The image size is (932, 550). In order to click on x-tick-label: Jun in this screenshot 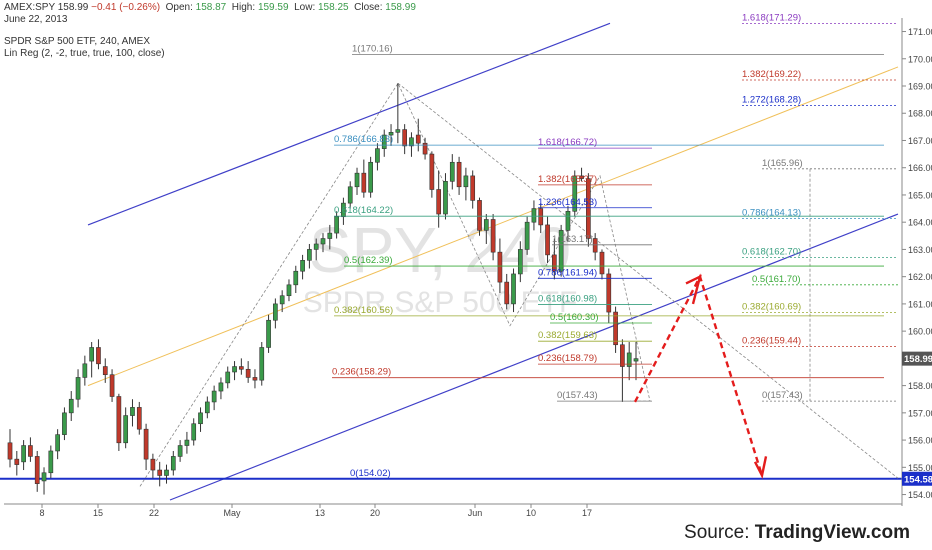, I will do `click(475, 513)`.